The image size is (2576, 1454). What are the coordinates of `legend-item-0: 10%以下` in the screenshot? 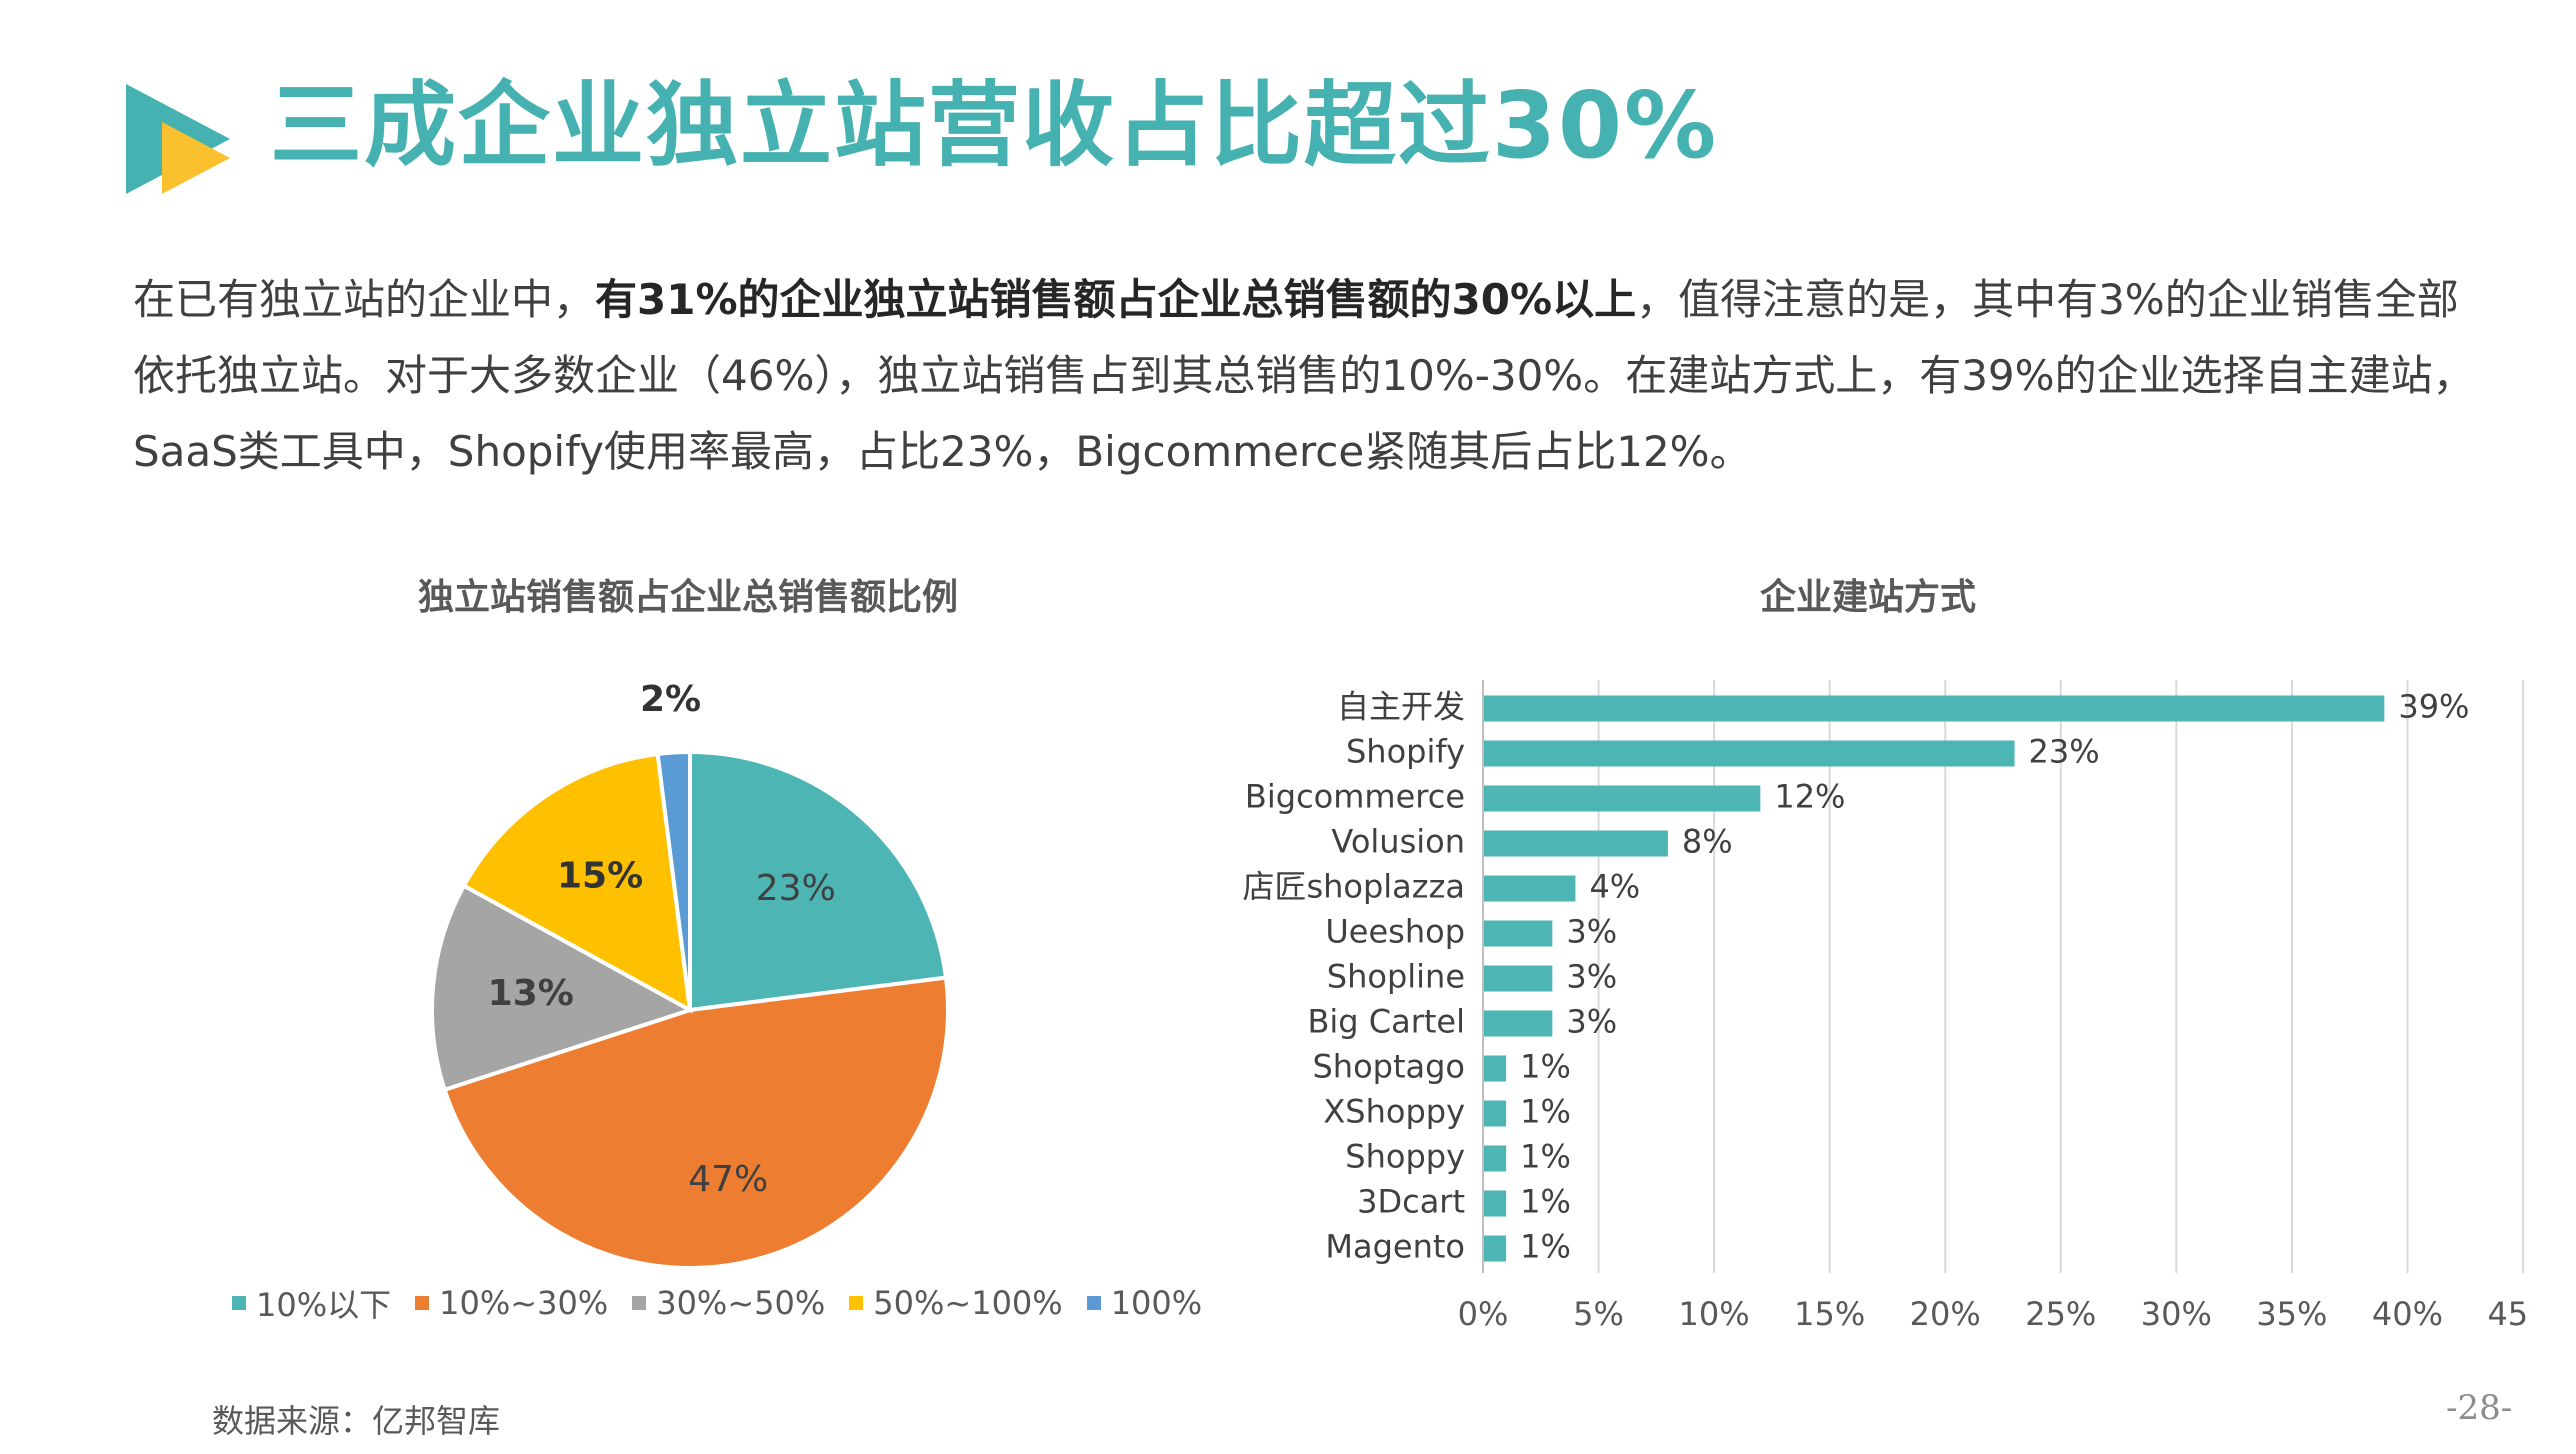 It's located at (311, 1303).